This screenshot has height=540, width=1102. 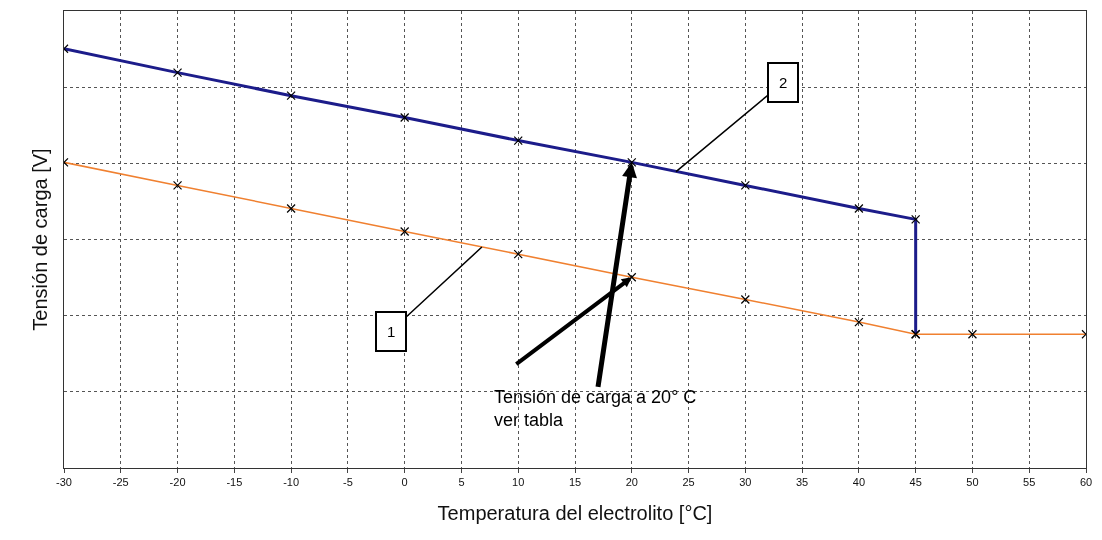 What do you see at coordinates (745, 482) in the screenshot?
I see `x-tick-label: 30` at bounding box center [745, 482].